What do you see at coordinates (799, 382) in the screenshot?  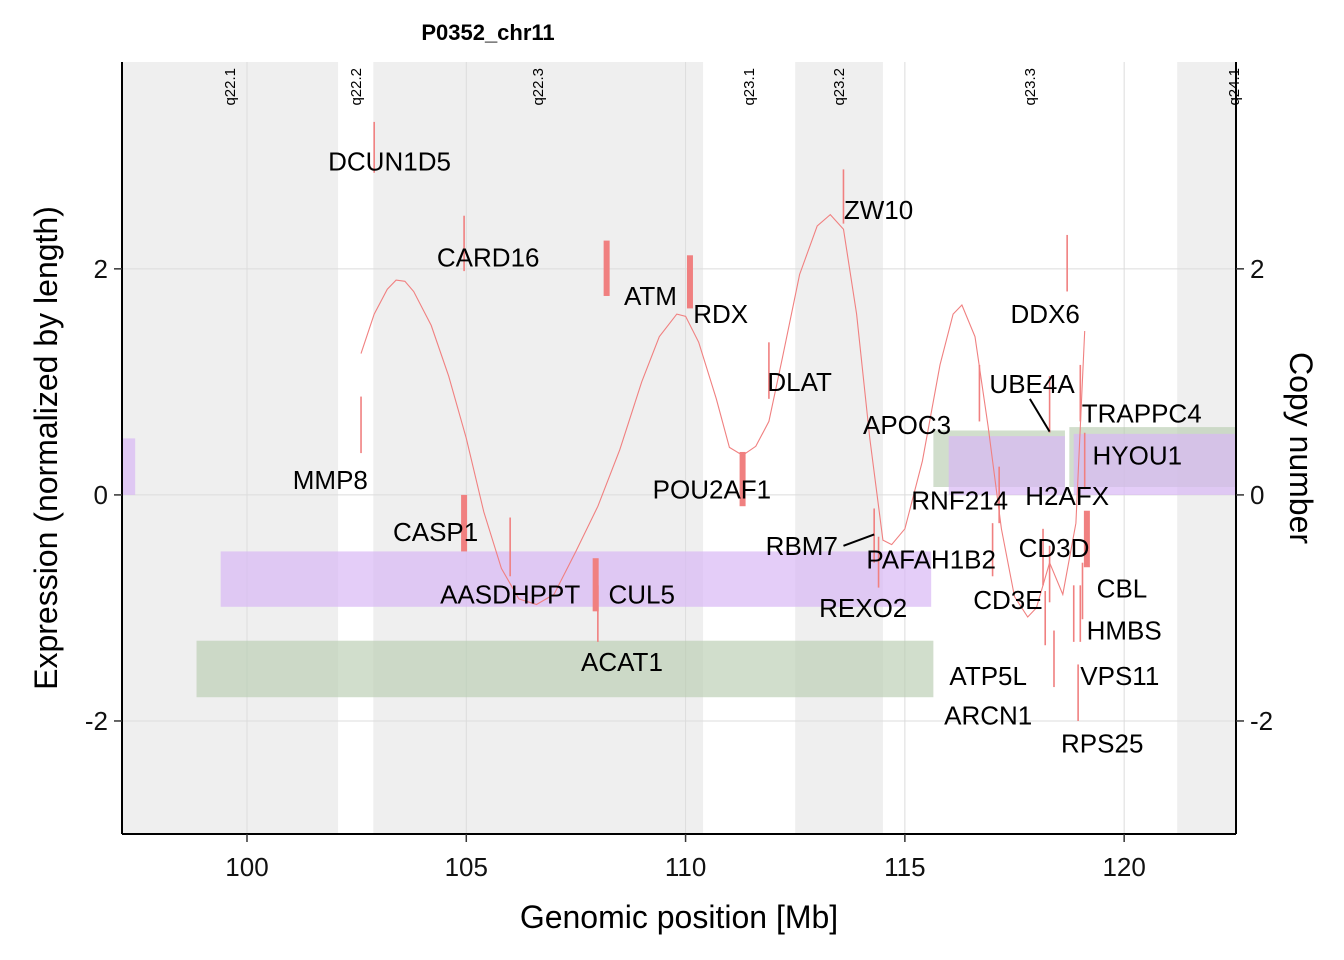 I see `gene-label-dlat: DLAT` at bounding box center [799, 382].